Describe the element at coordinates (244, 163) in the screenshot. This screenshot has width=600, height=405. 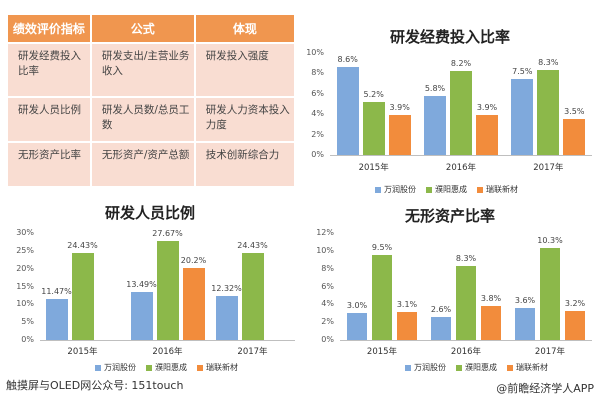
I see `table-cell: 技术创新综合力` at that location.